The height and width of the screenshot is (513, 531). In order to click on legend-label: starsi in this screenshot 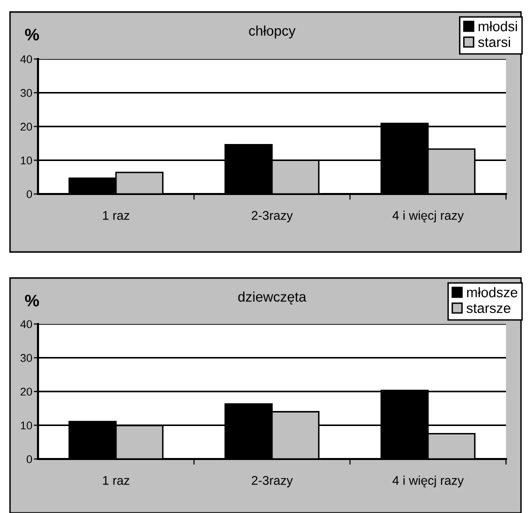, I will do `click(494, 42)`.